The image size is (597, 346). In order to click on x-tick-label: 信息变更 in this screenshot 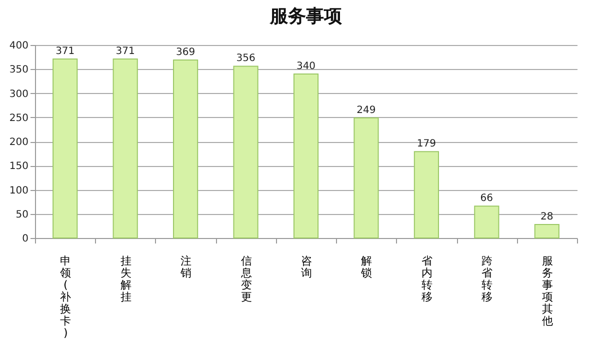, I will do `click(246, 279)`.